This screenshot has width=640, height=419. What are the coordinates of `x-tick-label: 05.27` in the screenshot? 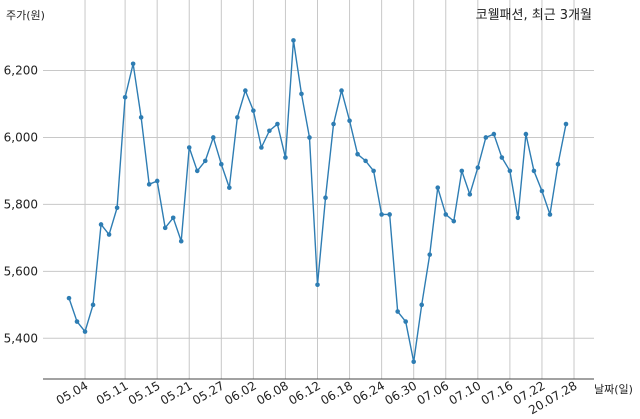 It's located at (208, 392).